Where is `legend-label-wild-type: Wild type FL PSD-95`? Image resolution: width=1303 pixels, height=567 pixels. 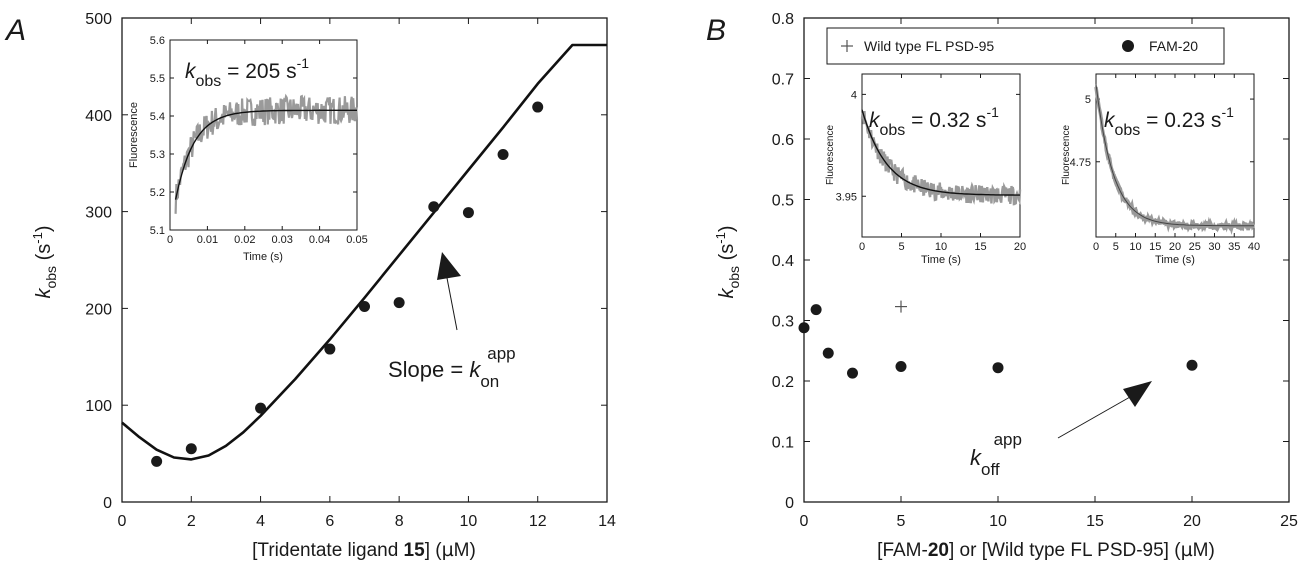 legend-label-wild-type: Wild type FL PSD-95 is located at coordinates (929, 46).